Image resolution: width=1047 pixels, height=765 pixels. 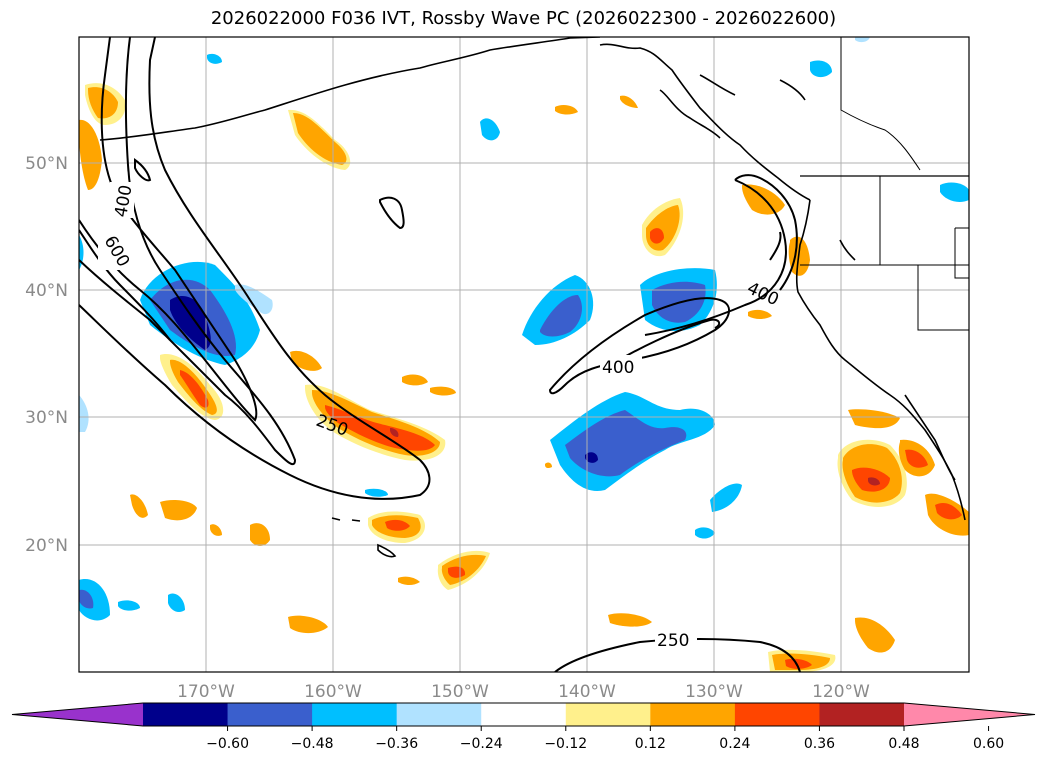 What do you see at coordinates (618, 368) in the screenshot?
I see `contour-label: 400` at bounding box center [618, 368].